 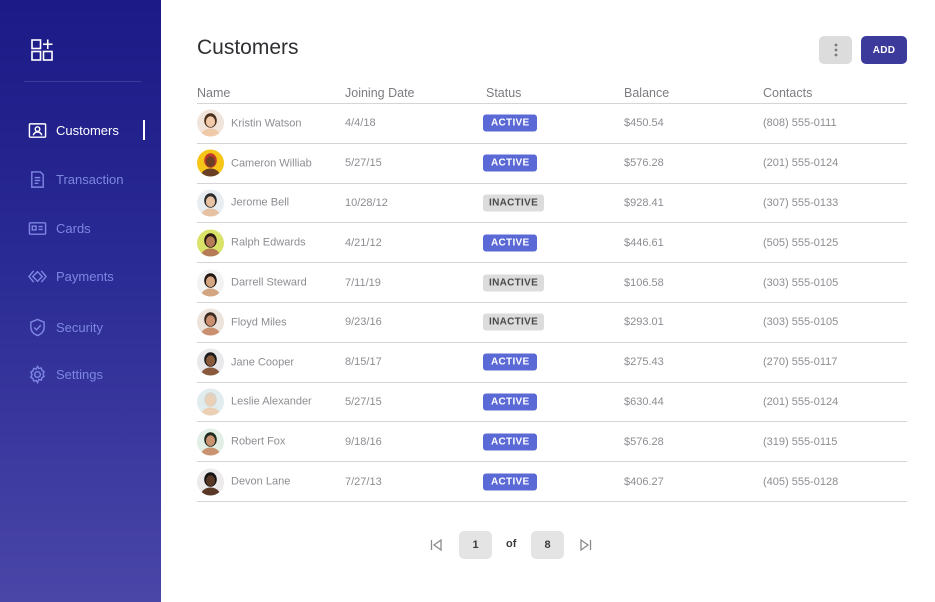 I want to click on balance: $446.61, so click(x=644, y=242).